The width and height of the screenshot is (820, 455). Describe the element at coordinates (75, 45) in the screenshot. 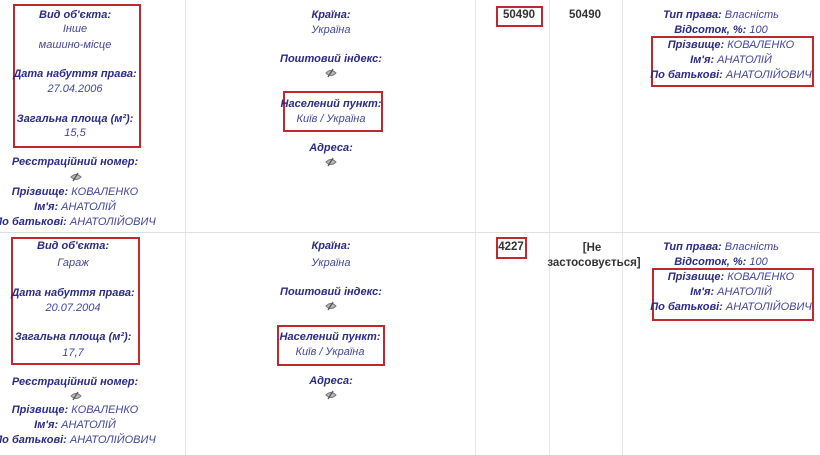

I see `object-subtype-value: машино-місце` at that location.